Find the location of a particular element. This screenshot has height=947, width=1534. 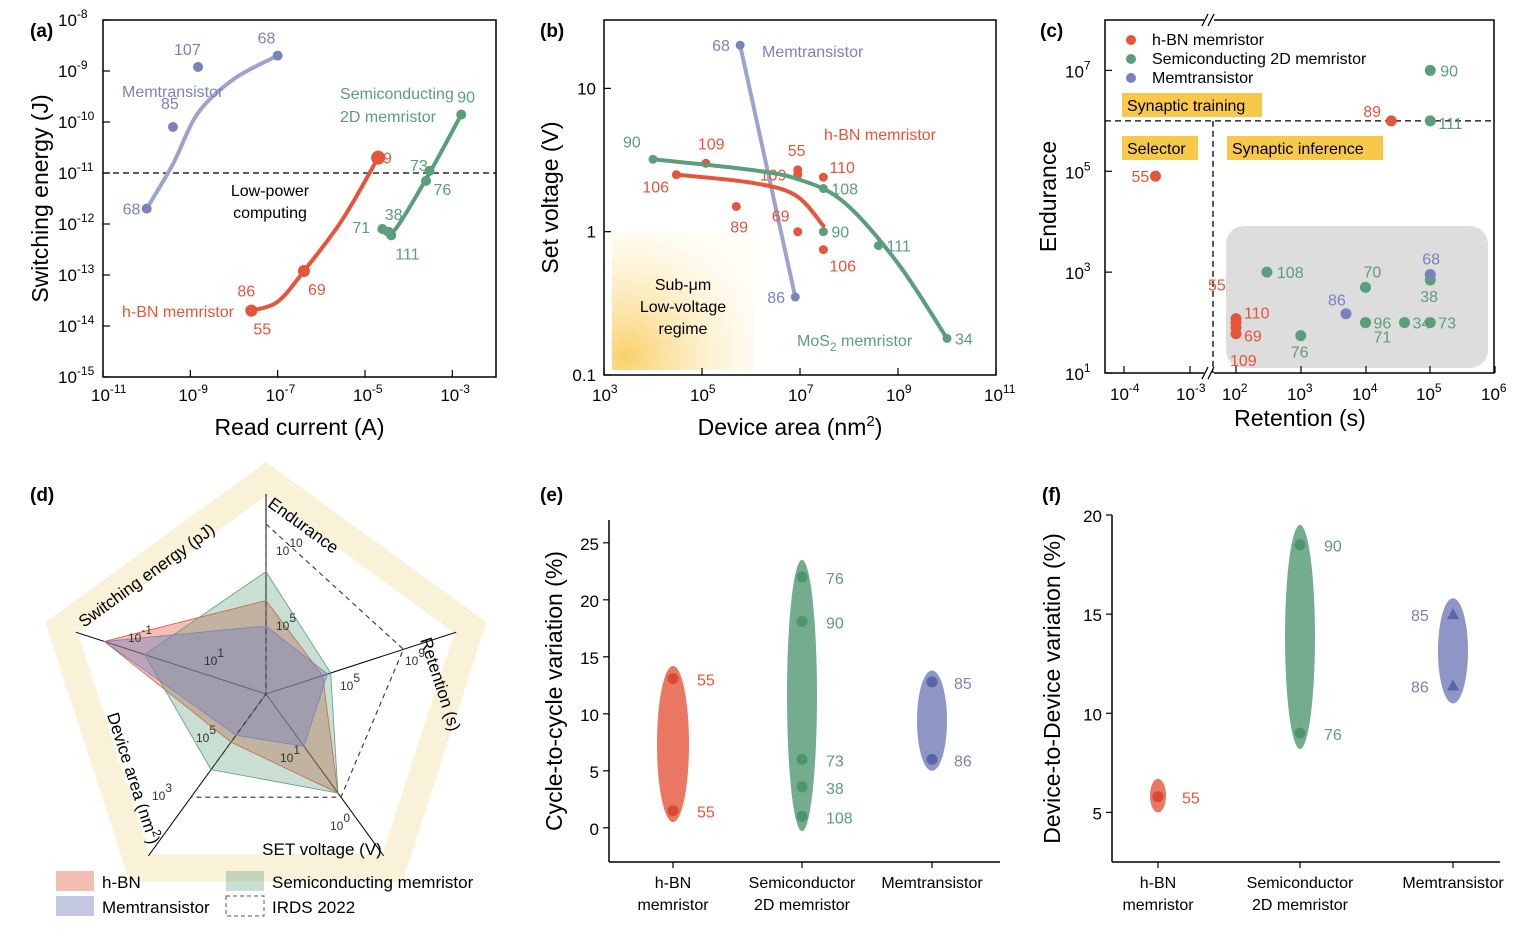

tick-exponent: 1 is located at coordinates (1087, 368).